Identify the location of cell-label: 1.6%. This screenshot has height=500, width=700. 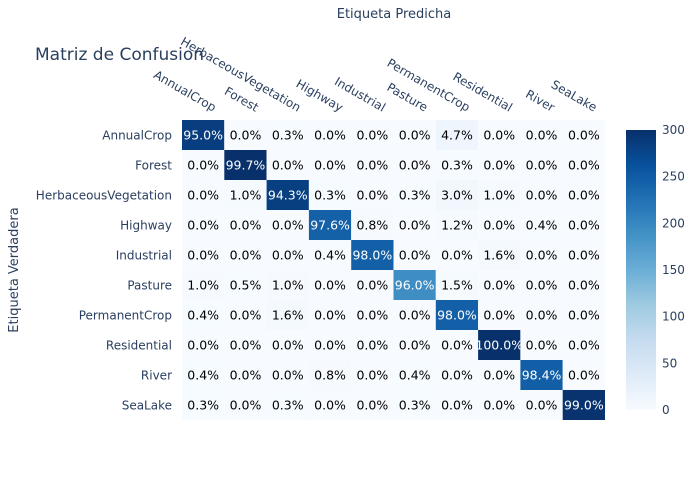
(499, 255).